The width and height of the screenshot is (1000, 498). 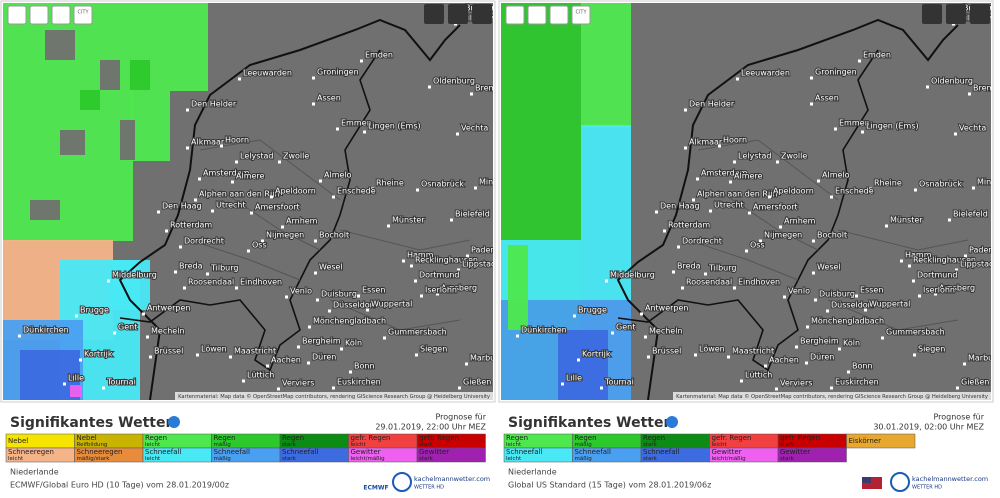 What do you see at coordinates (259, 245) in the screenshot?
I see `city-label: Oss` at bounding box center [259, 245].